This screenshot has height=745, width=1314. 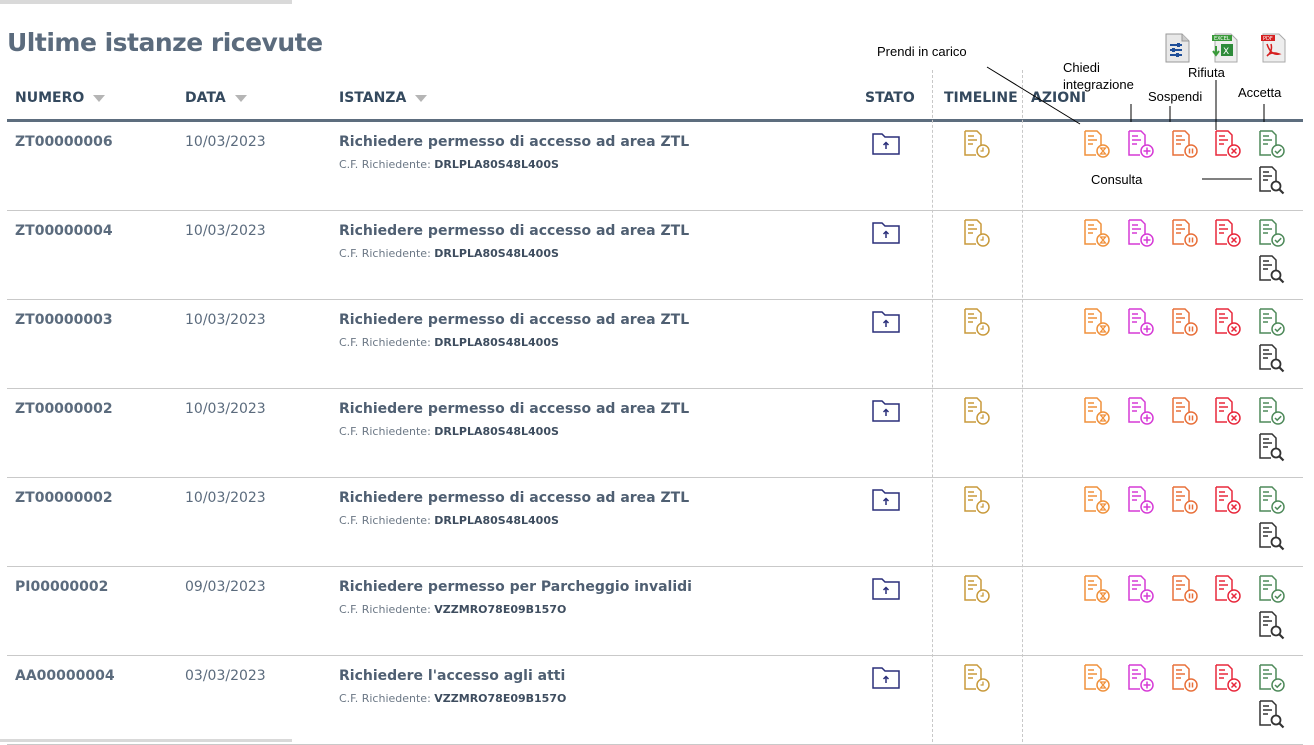 What do you see at coordinates (64, 231) in the screenshot?
I see `numero: ZT00000004` at bounding box center [64, 231].